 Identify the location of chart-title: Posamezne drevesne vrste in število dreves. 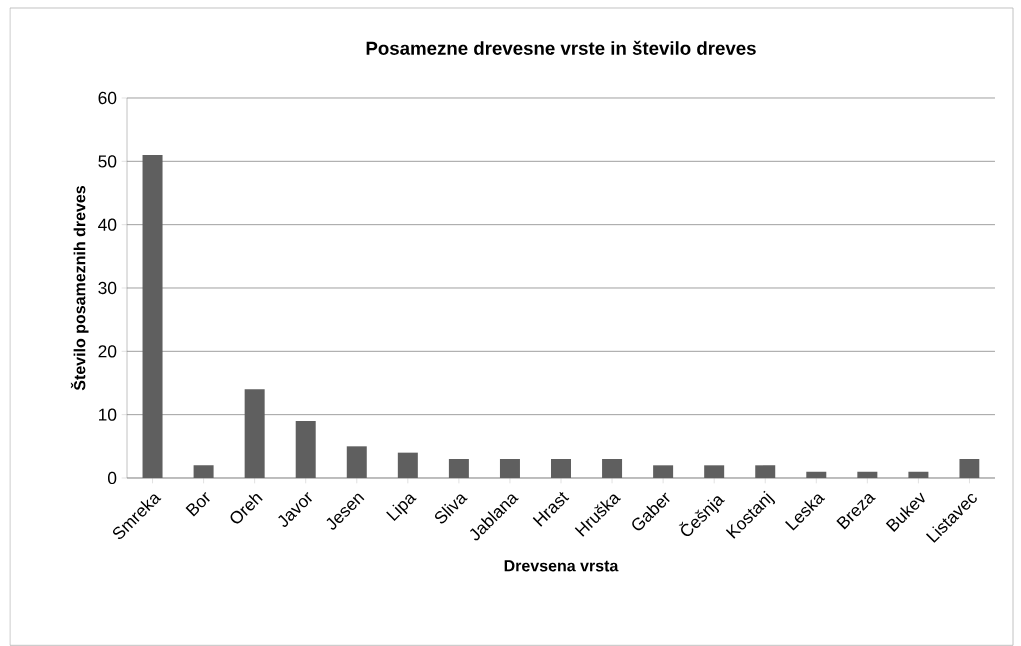
(561, 47).